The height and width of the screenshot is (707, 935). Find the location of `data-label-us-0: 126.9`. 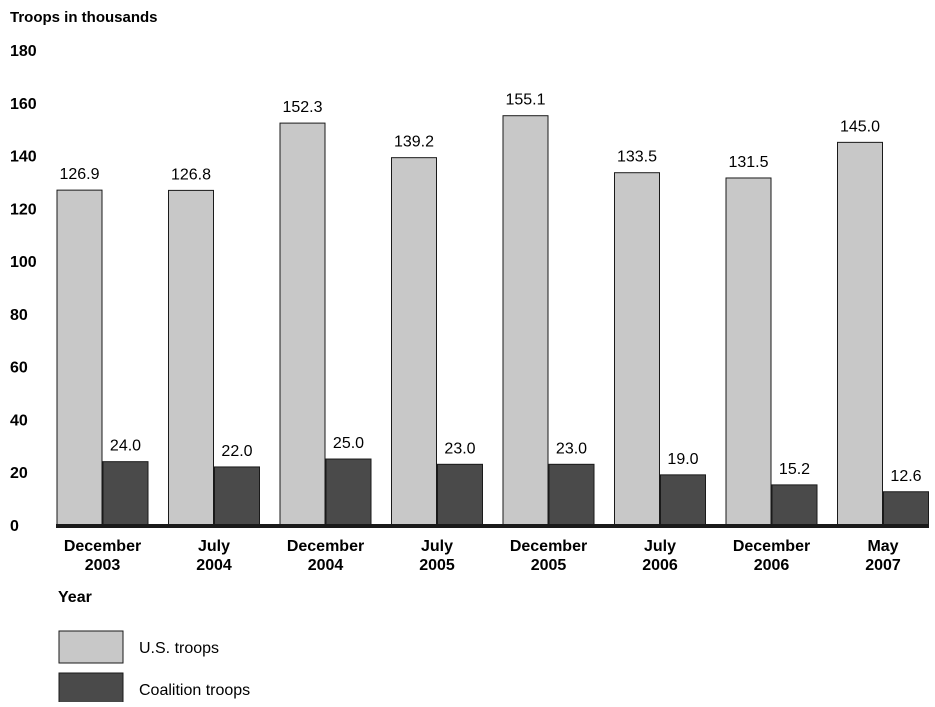

data-label-us-0: 126.9 is located at coordinates (79, 174).